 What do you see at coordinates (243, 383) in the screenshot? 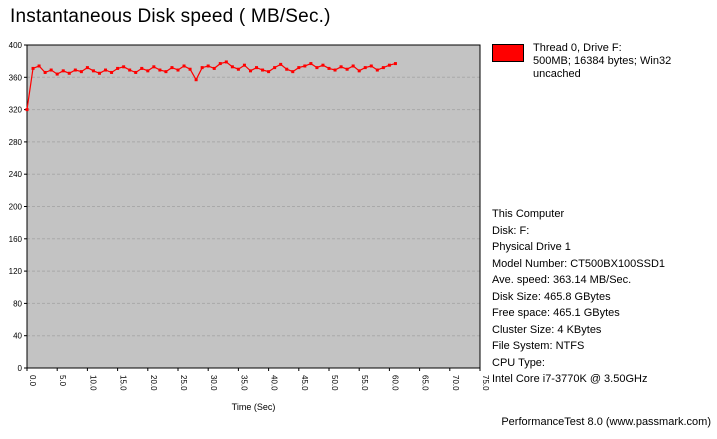
I see `svg-text: 35.0` at bounding box center [243, 383].